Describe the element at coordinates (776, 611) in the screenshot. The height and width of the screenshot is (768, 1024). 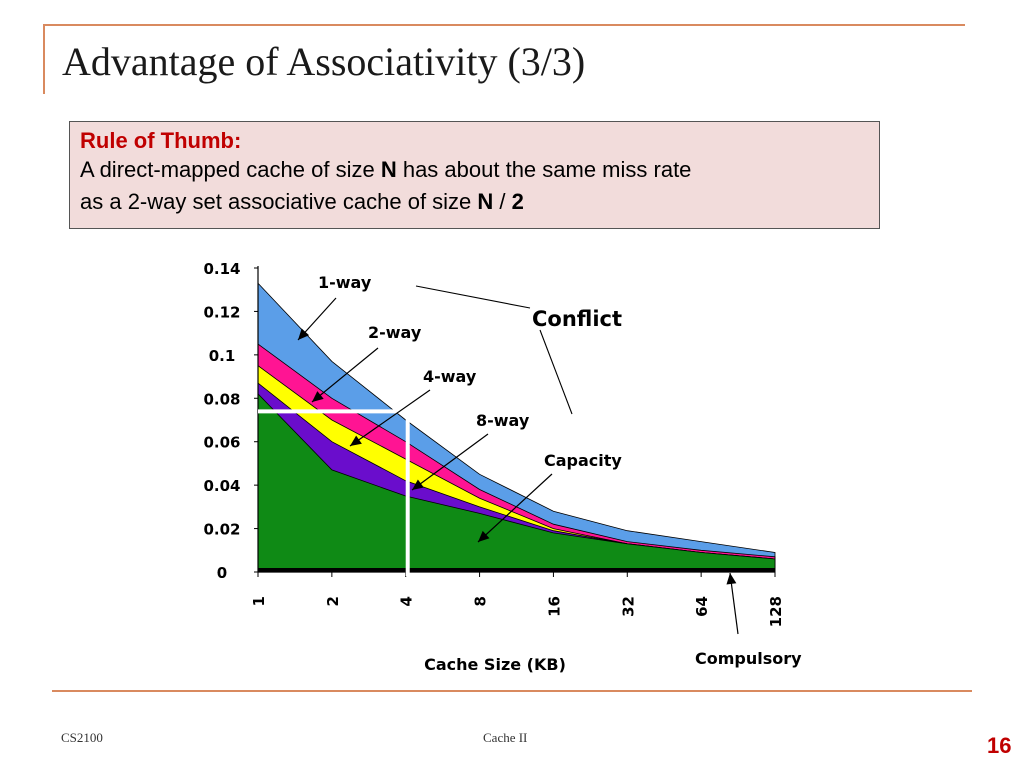
I see `x-tick-label: 128` at that location.